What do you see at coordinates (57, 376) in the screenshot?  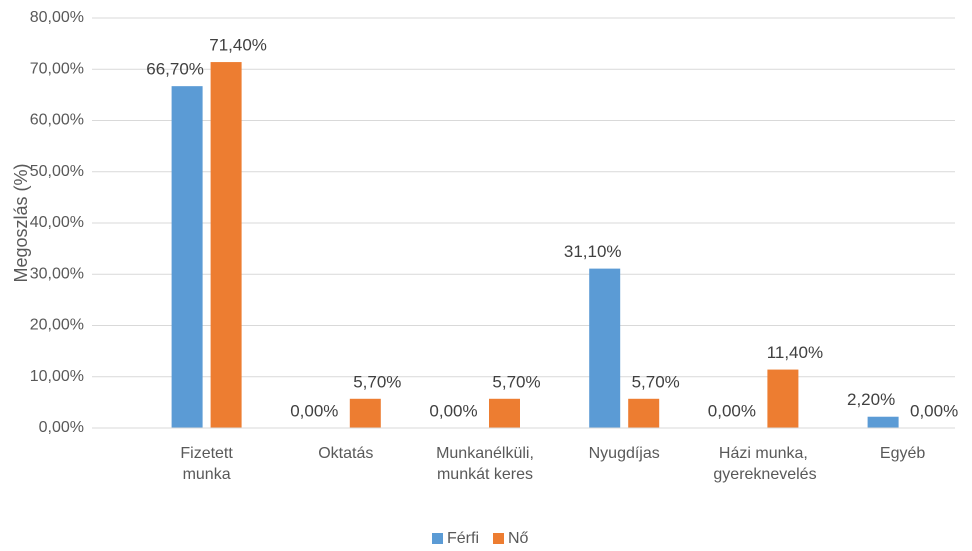 I see `y-tick-label: 10,00%` at bounding box center [57, 376].